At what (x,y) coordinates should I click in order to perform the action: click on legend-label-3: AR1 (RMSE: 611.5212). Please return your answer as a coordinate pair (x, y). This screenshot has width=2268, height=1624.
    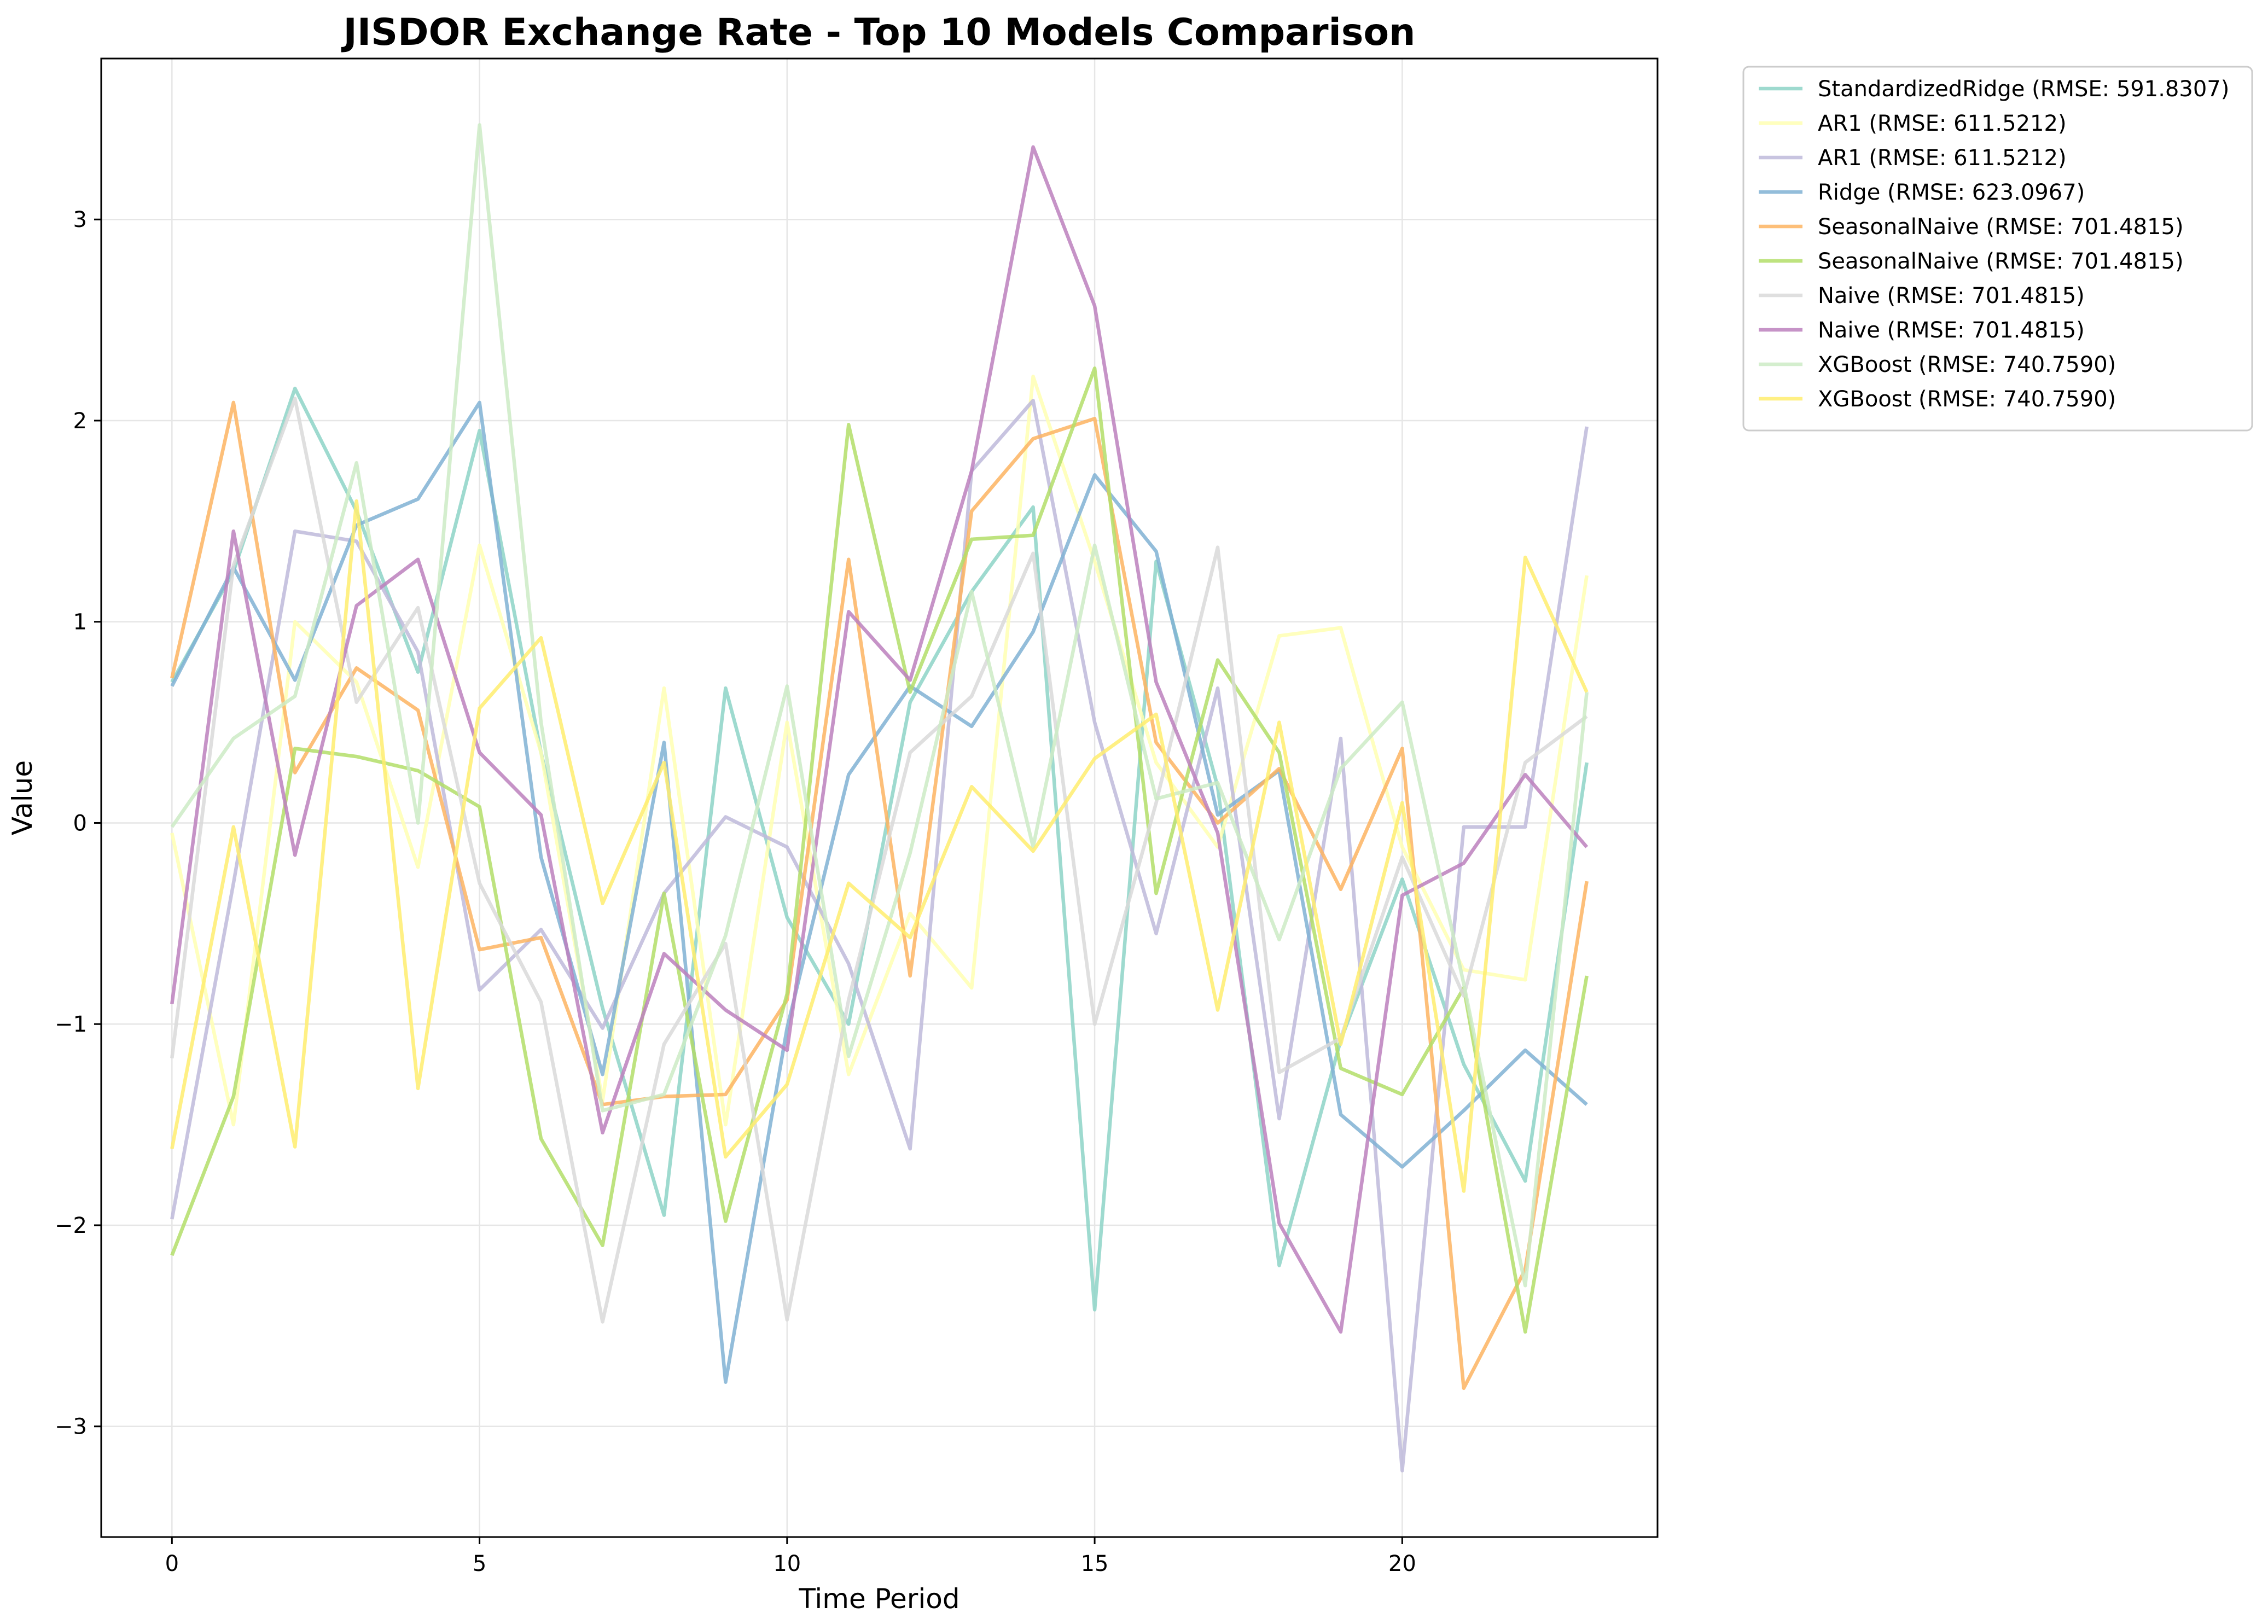
    Looking at the image, I should click on (1943, 158).